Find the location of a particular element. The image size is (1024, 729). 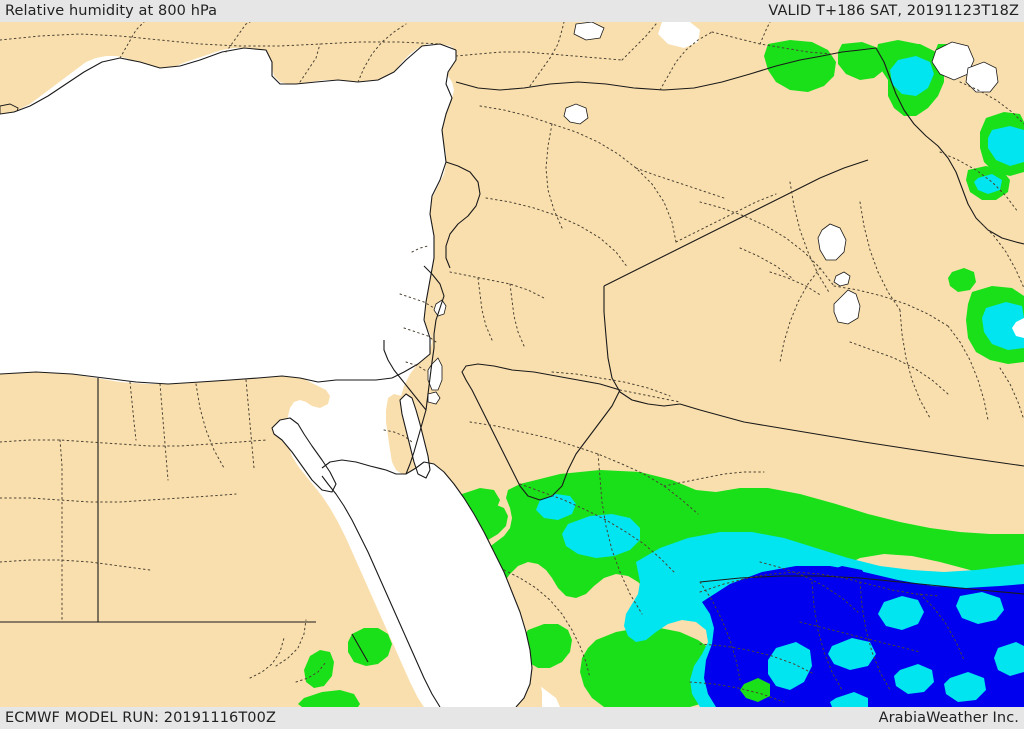

turkey-lakes is located at coordinates (584, 73).